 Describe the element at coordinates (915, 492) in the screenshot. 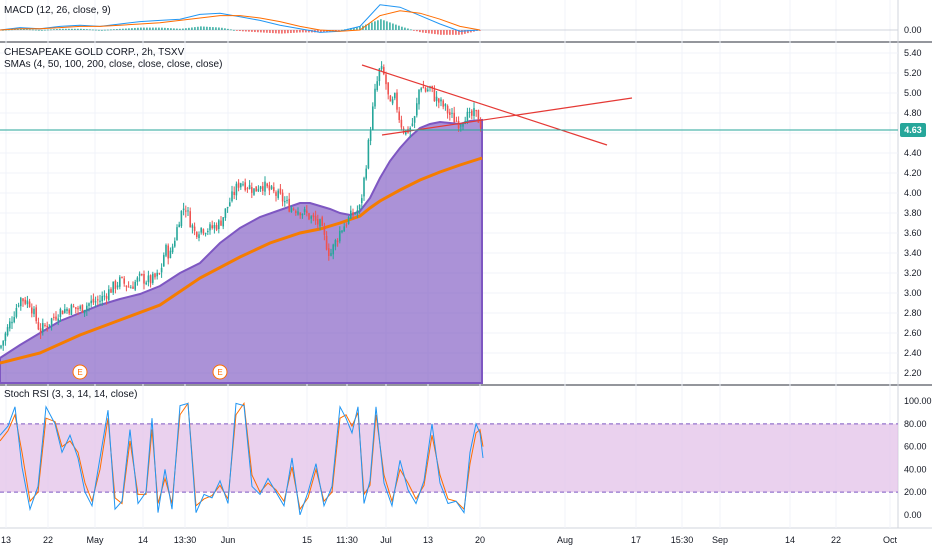

I see `rsi-tick-label: 20.00` at that location.